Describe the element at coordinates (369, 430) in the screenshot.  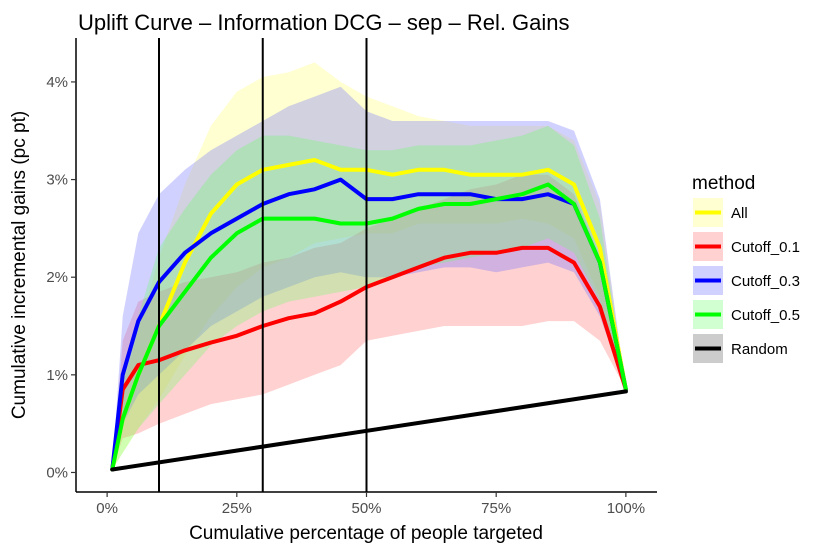
I see `line-random` at that location.